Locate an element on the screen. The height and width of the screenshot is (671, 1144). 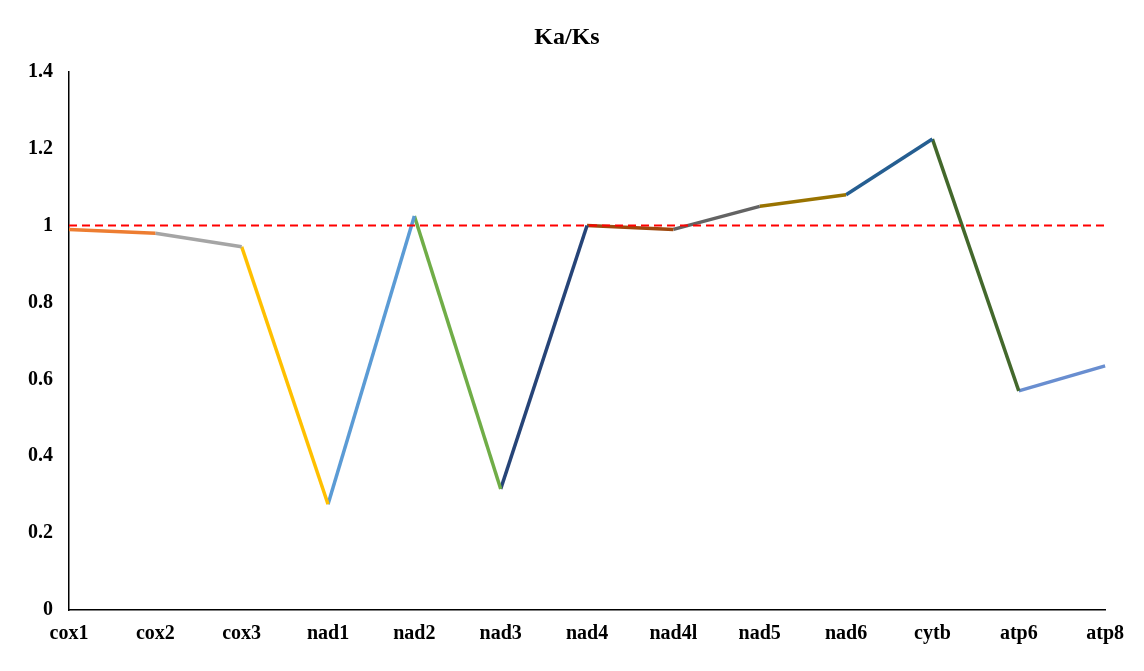
x-tick-label: nad1 is located at coordinates (328, 632).